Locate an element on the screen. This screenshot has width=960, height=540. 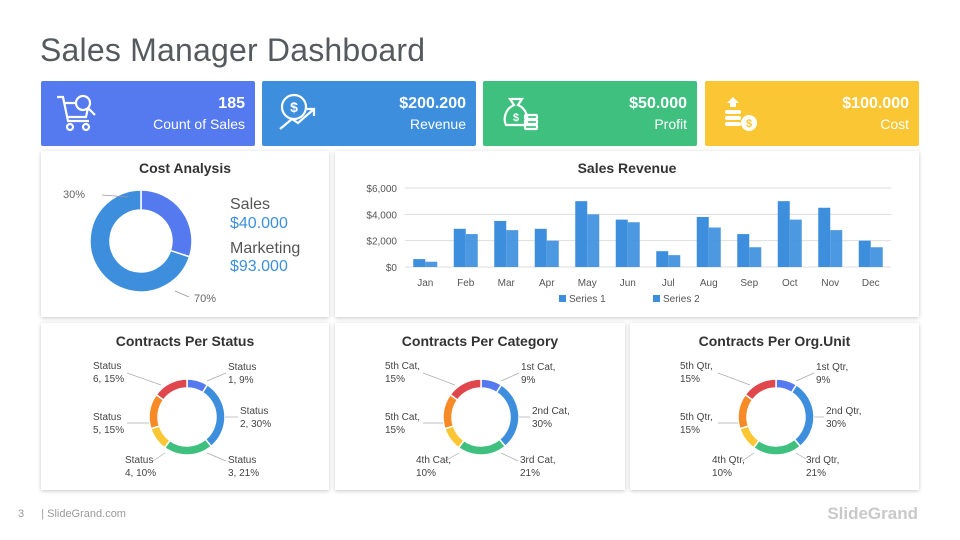
logo: SlideGrand is located at coordinates (872, 513).